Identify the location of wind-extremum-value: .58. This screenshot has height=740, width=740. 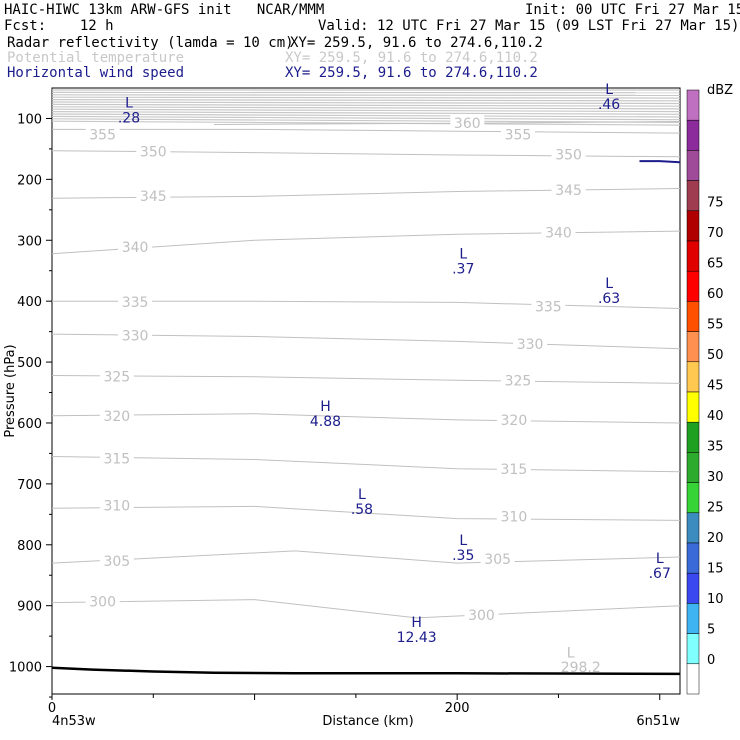
(362, 510).